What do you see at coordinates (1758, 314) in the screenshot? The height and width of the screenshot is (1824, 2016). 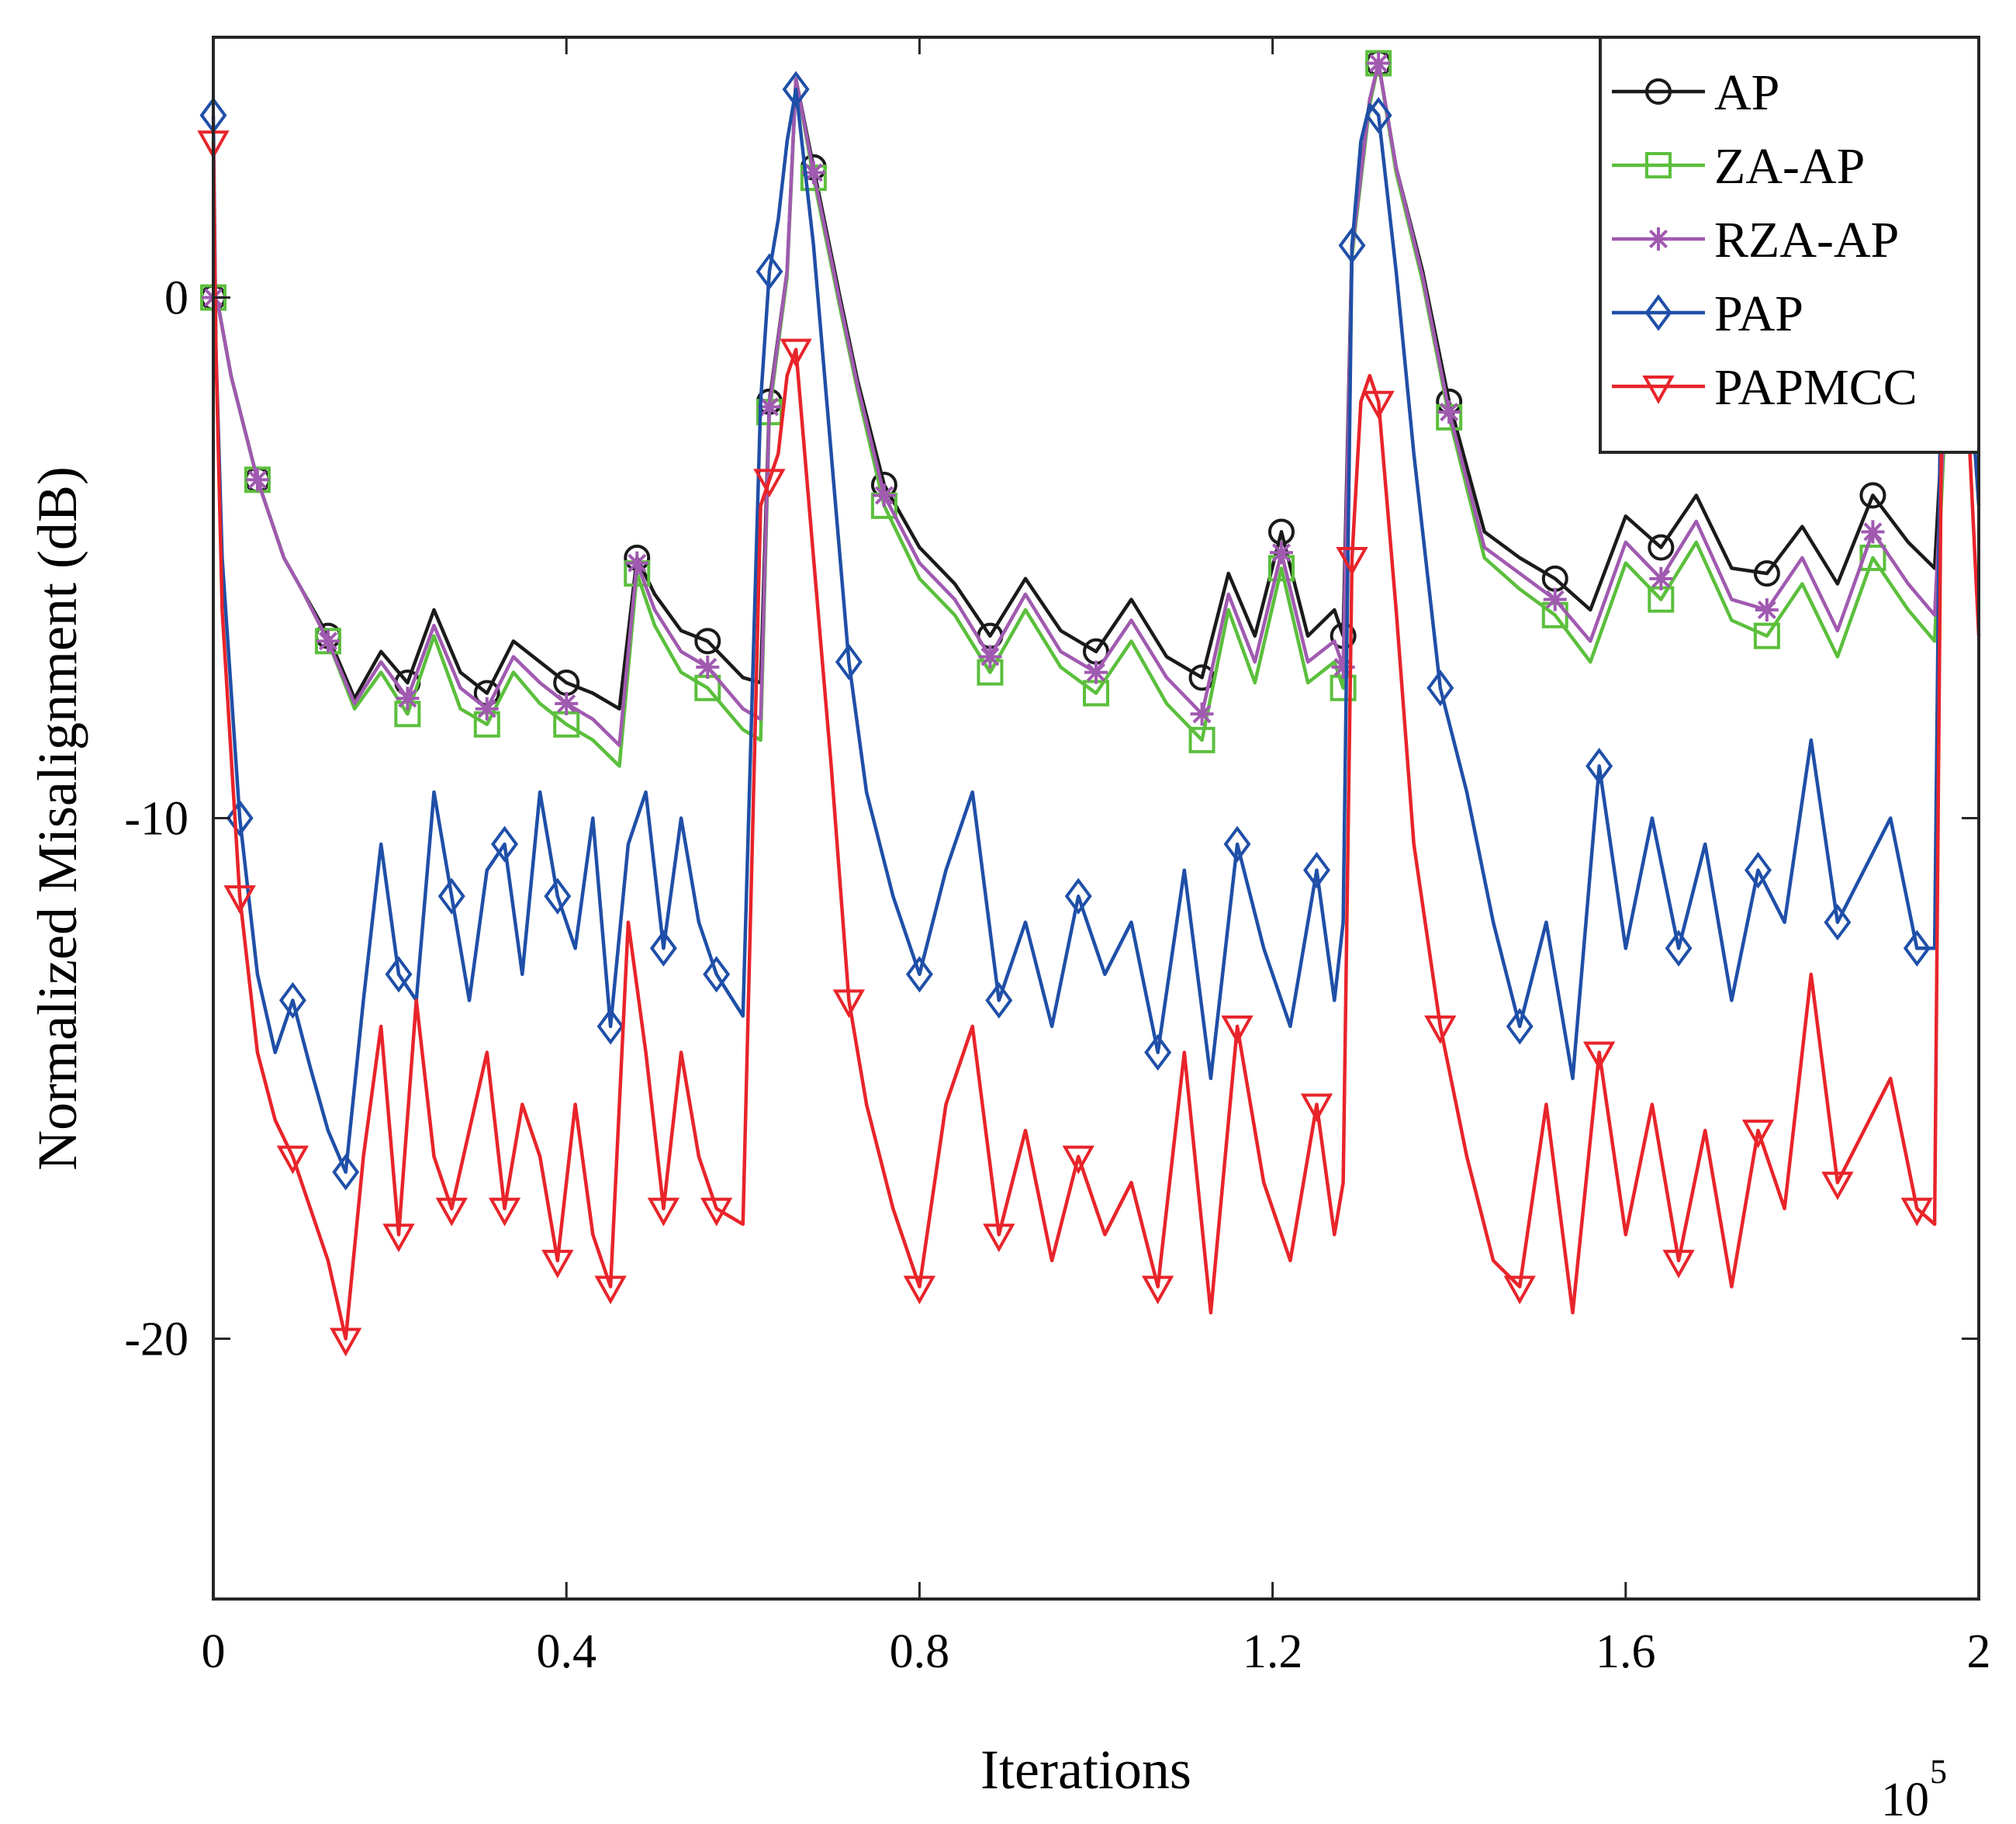 I see `legend-label: PAP` at bounding box center [1758, 314].